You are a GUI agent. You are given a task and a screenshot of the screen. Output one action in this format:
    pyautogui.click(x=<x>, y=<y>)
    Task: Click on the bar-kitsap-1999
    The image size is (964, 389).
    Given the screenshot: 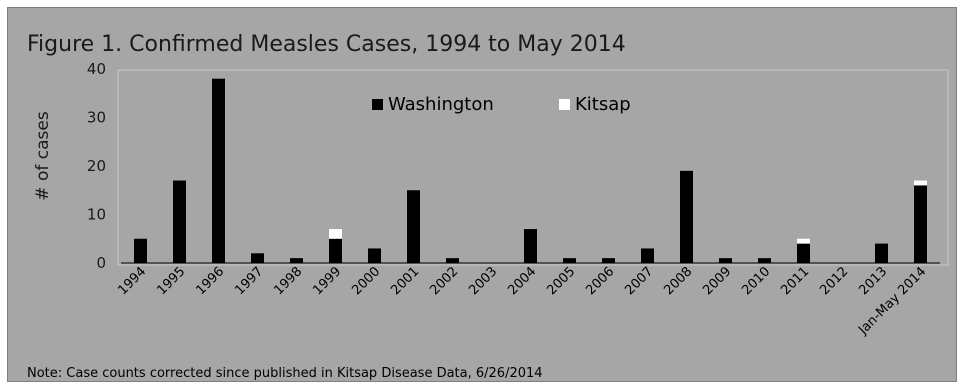 What is the action you would take?
    pyautogui.click(x=335, y=234)
    